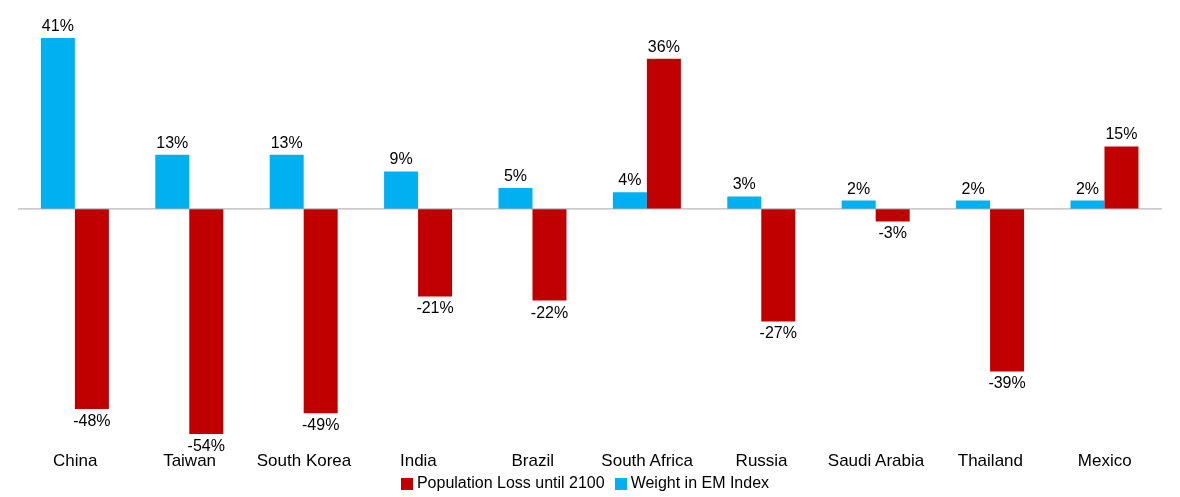 The height and width of the screenshot is (497, 1180). What do you see at coordinates (549, 312) in the screenshot?
I see `data-label: -22%` at bounding box center [549, 312].